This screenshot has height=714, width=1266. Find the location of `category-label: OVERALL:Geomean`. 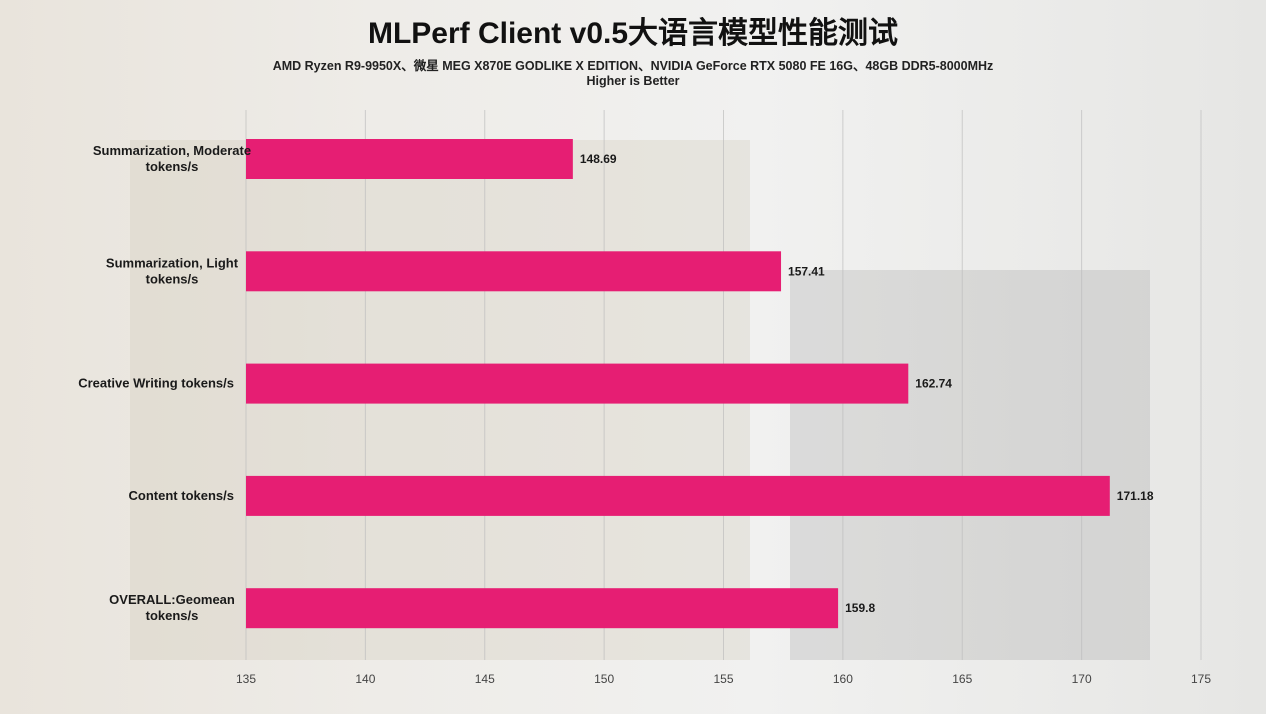

category-label: OVERALL:Geomean is located at coordinates (172, 599).